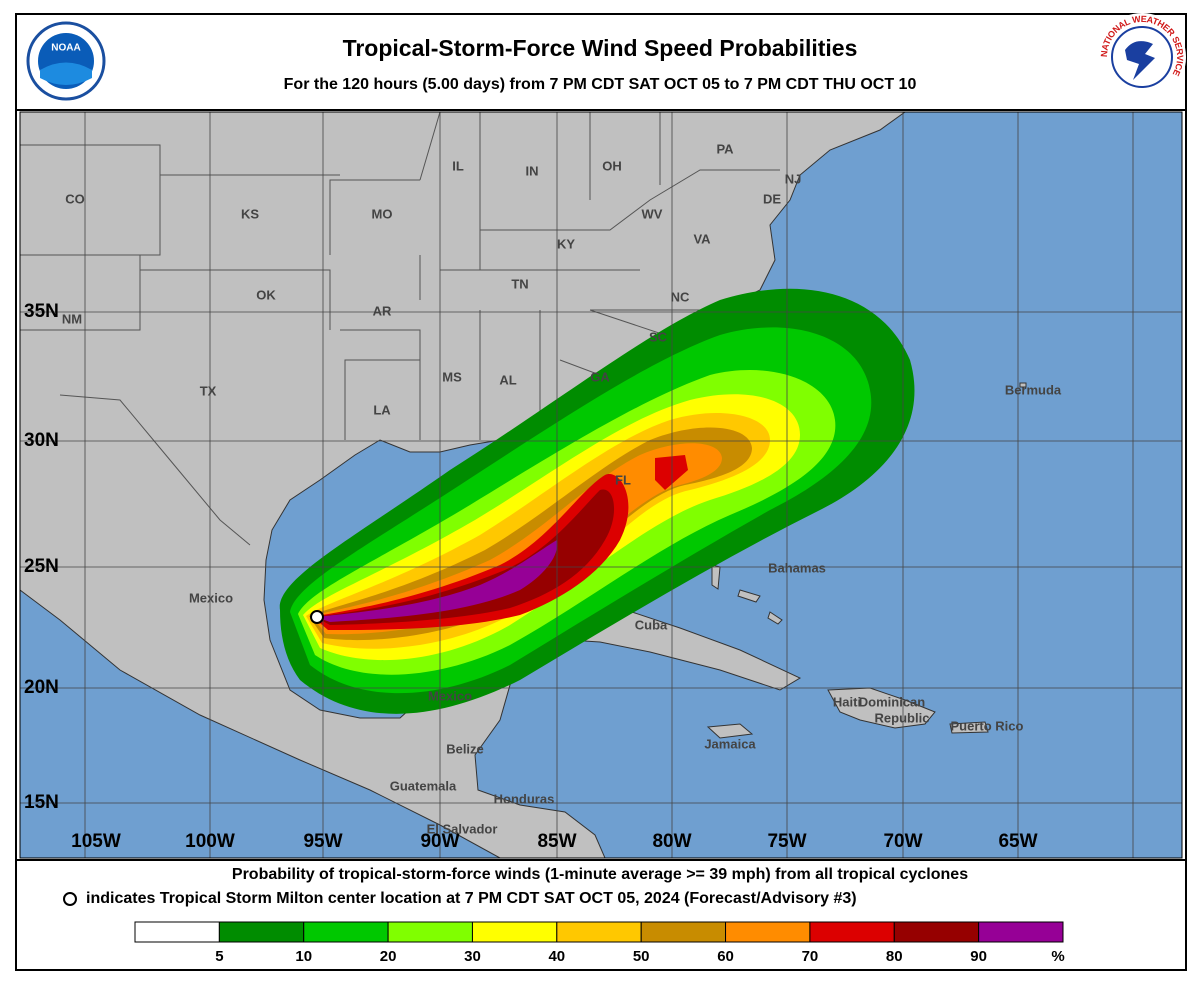  What do you see at coordinates (465, 748) in the screenshot?
I see `place-label: Belize` at bounding box center [465, 748].